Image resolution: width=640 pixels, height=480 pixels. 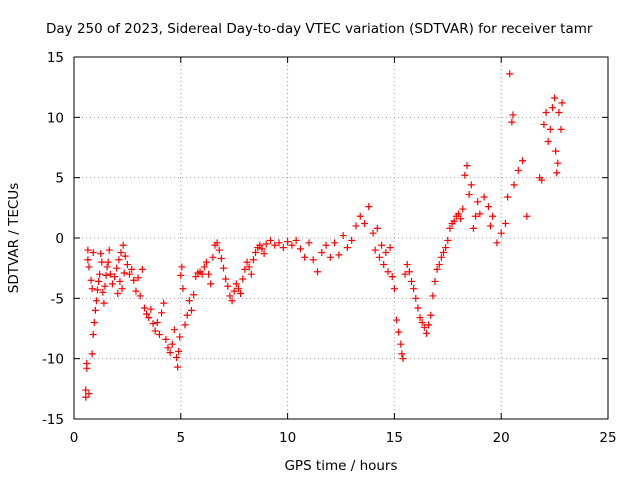 What do you see at coordinates (74, 438) in the screenshot?
I see `x-tick-label: 0` at bounding box center [74, 438].